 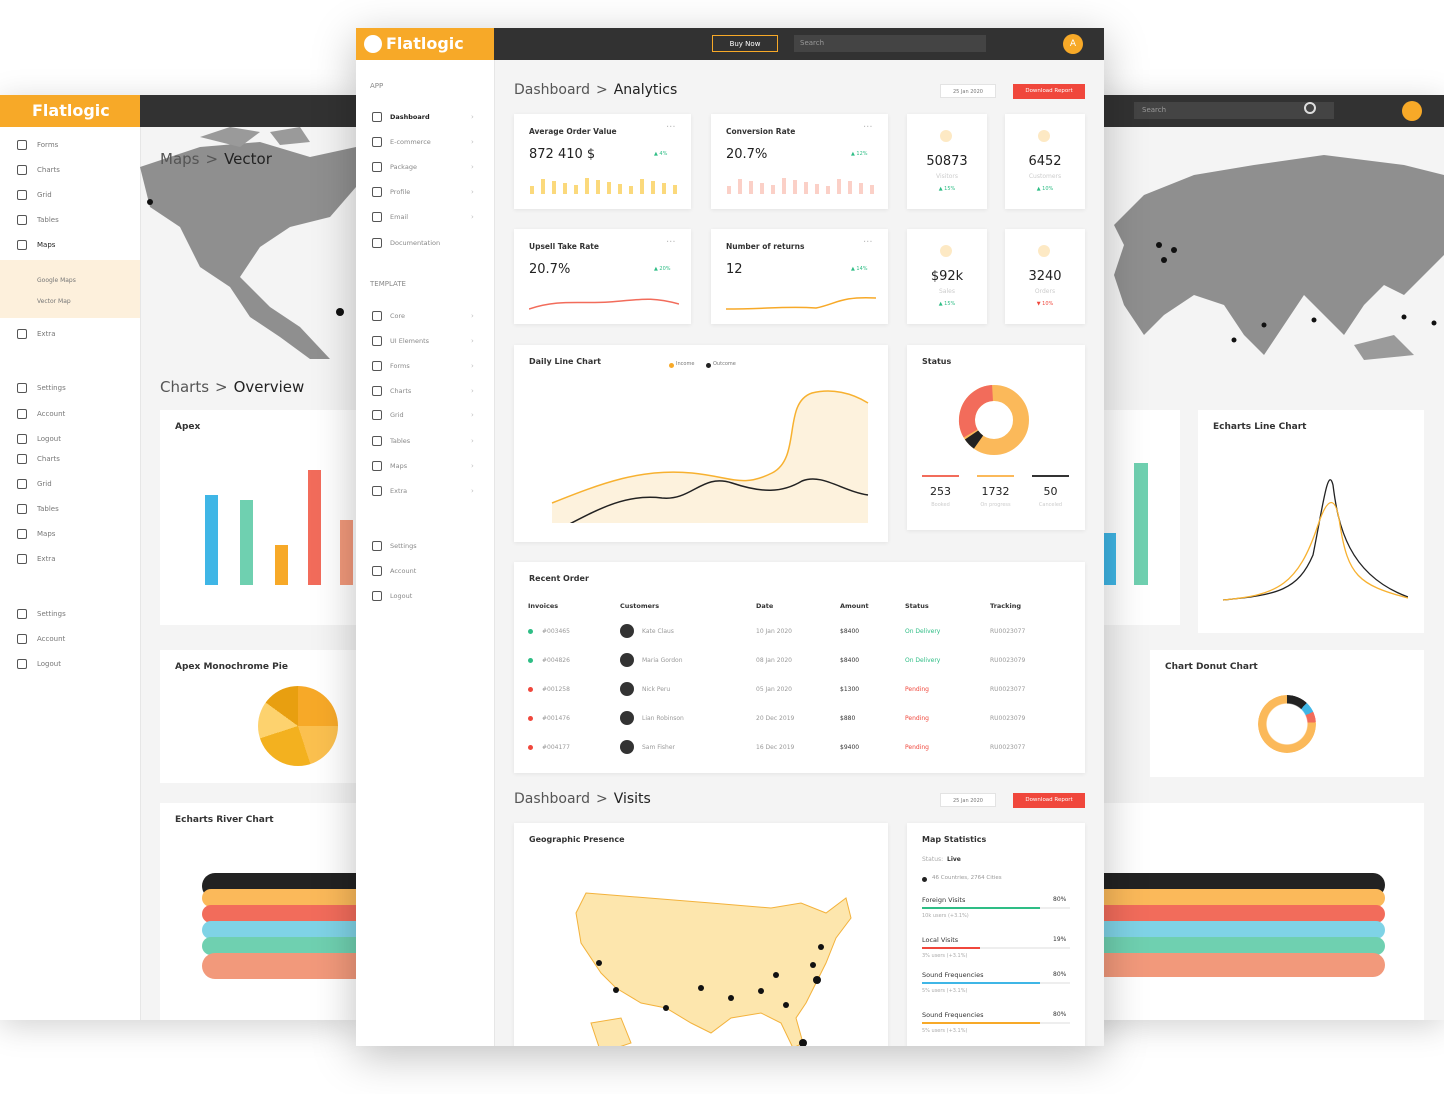 What do you see at coordinates (1073, 44) in the screenshot?
I see `avatar: A` at bounding box center [1073, 44].